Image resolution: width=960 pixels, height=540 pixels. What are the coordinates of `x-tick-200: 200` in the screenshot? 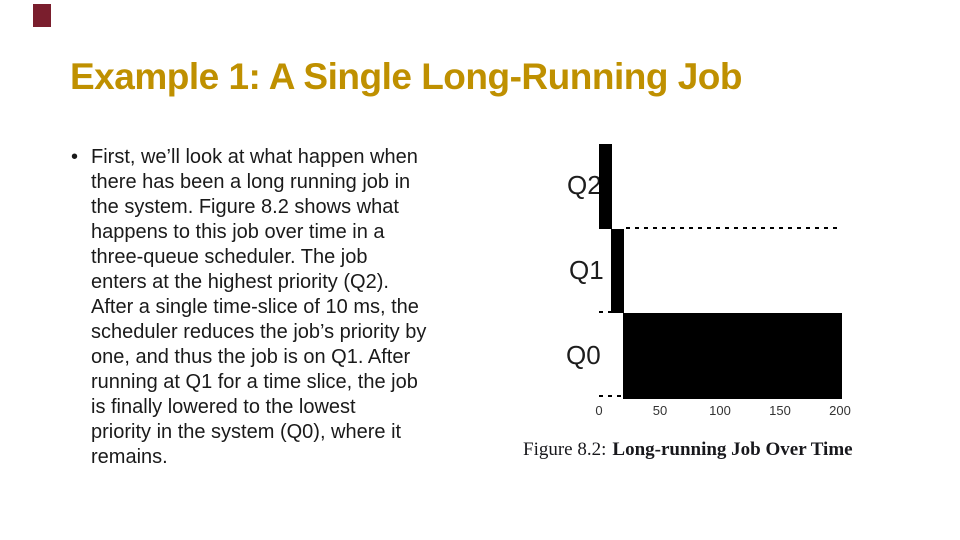 It's located at (840, 410).